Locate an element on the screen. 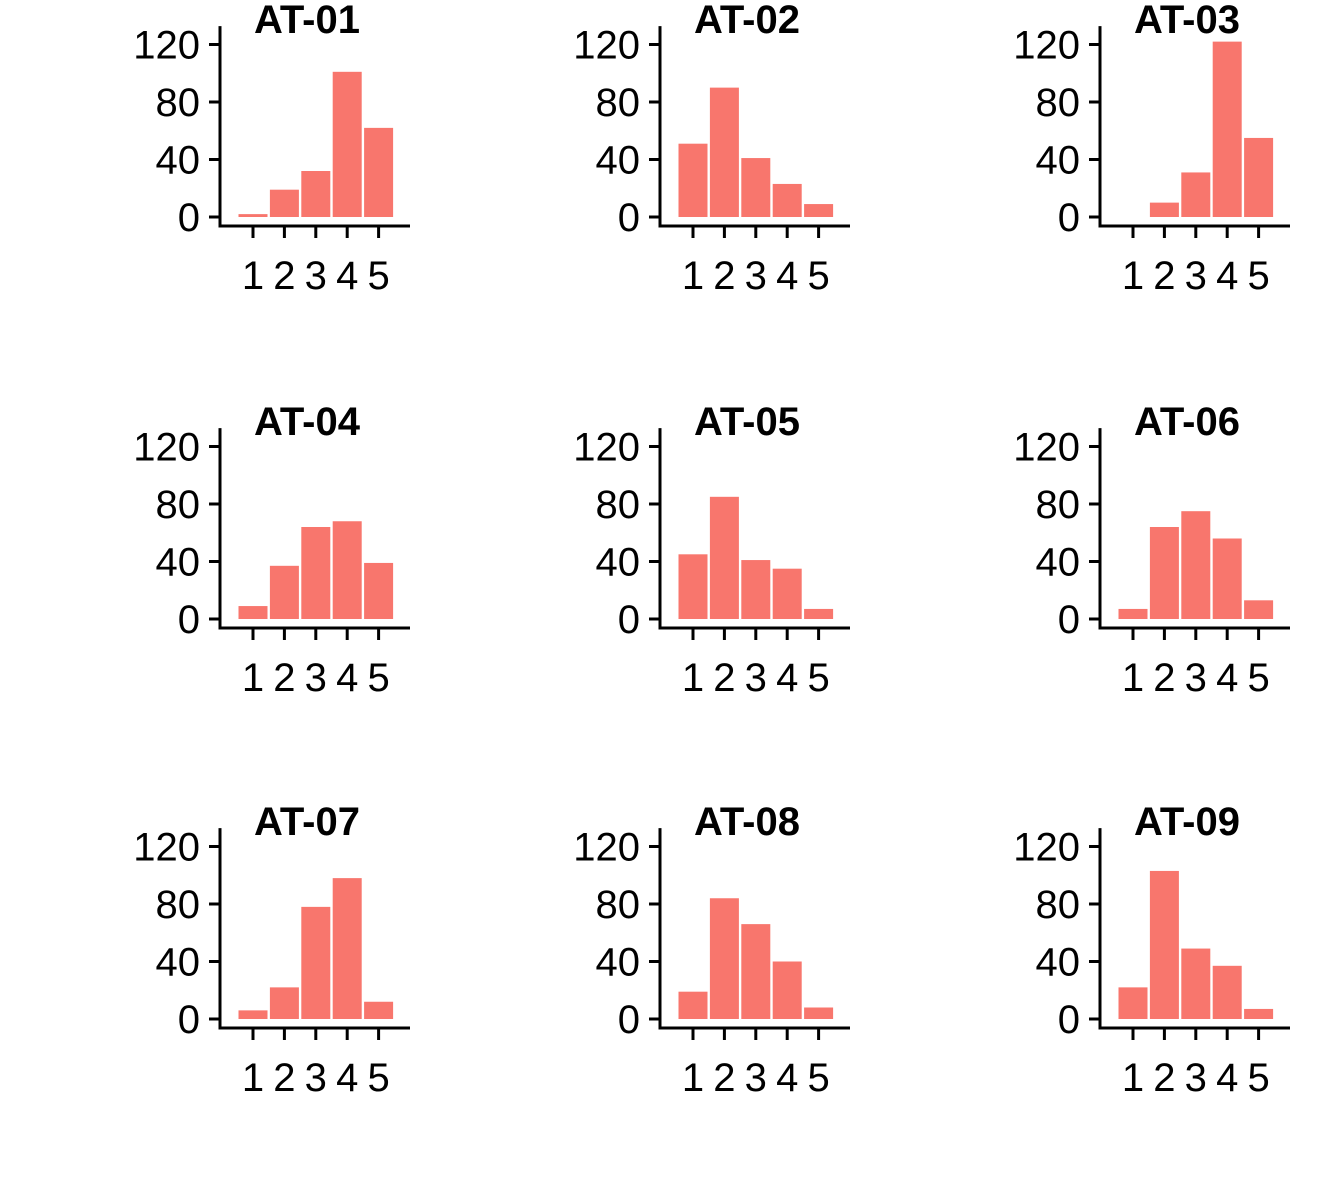 Image resolution: width=1320 pixels, height=1200 pixels. panel-title: AT-09 is located at coordinates (1187, 822).